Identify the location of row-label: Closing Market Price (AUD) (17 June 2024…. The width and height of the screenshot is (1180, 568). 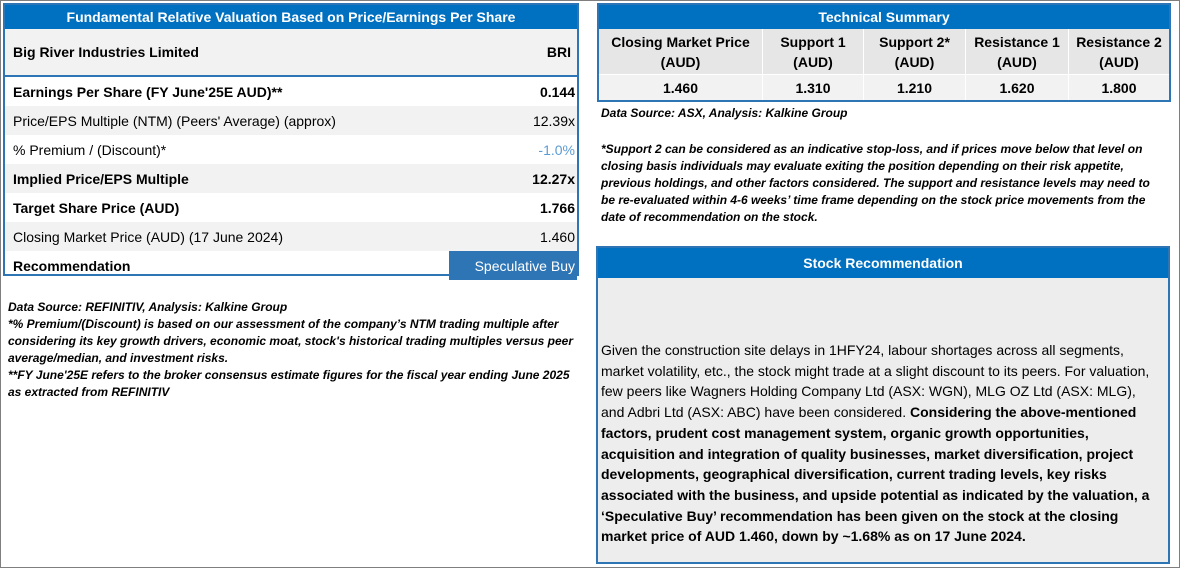
(148, 236).